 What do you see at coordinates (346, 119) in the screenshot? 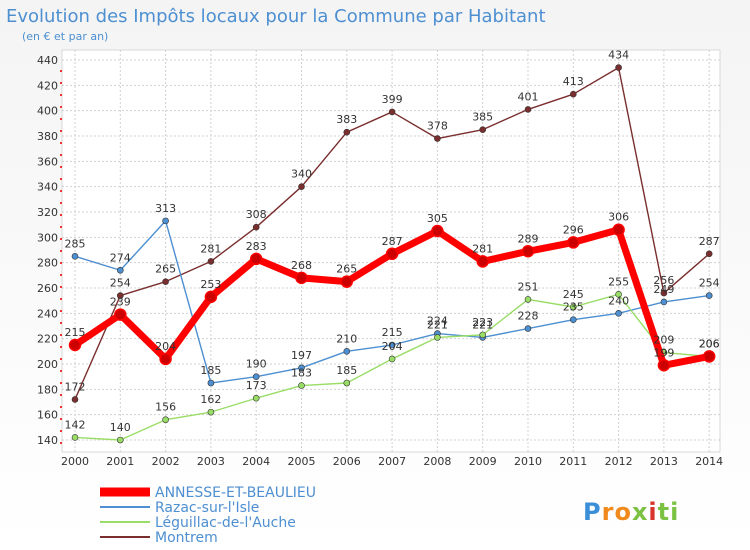
I see `data-label: 383` at bounding box center [346, 119].